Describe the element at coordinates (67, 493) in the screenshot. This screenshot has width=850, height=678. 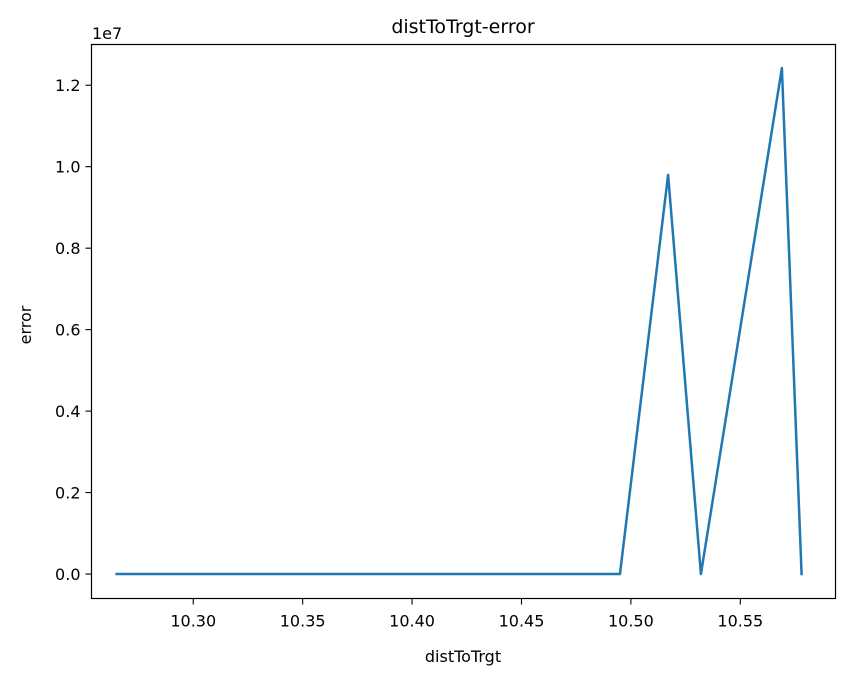
I see `y-tick-label: 0.2` at that location.